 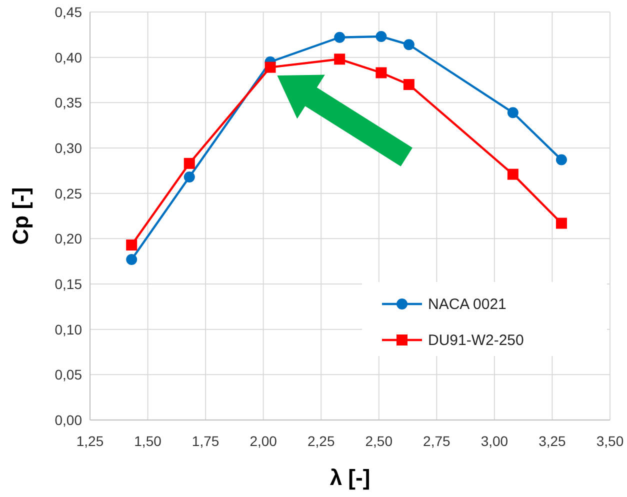 What do you see at coordinates (264, 441) in the screenshot?
I see `x-tick-label: 2,00` at bounding box center [264, 441].